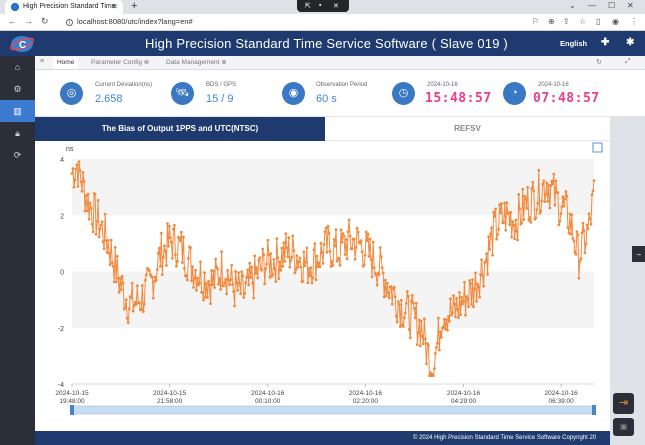 The width and height of the screenshot is (645, 445). I want to click on pointer-icon: ⇱, so click(308, 6).